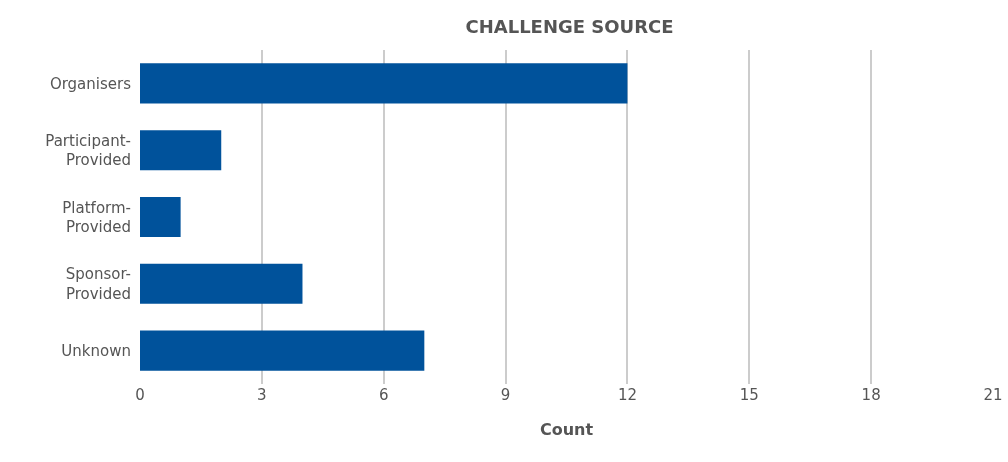 The width and height of the screenshot is (1008, 462). Describe the element at coordinates (383, 395) in the screenshot. I see `x-tick-label: 6` at that location.